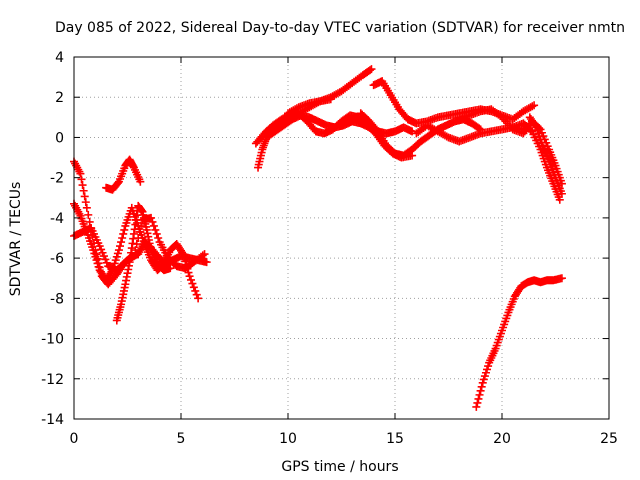 Image resolution: width=640 pixels, height=480 pixels. What do you see at coordinates (395, 439) in the screenshot?
I see `x-tick-label: 15` at bounding box center [395, 439].